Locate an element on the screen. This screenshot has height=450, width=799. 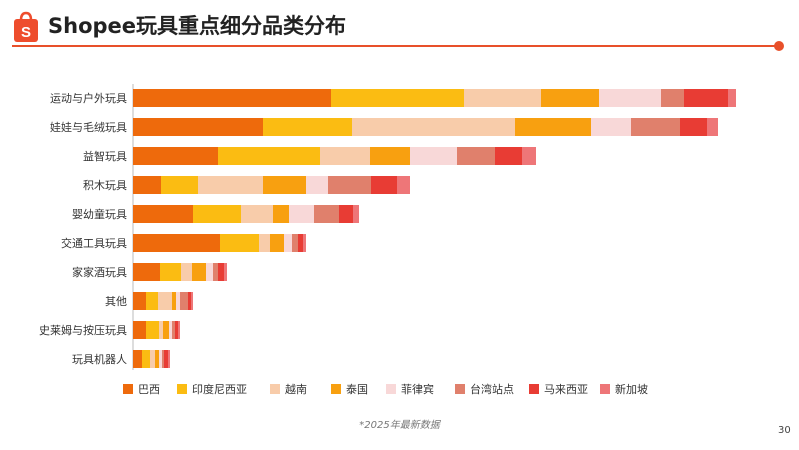
legend-label: 菲律宾 is located at coordinates (417, 389).